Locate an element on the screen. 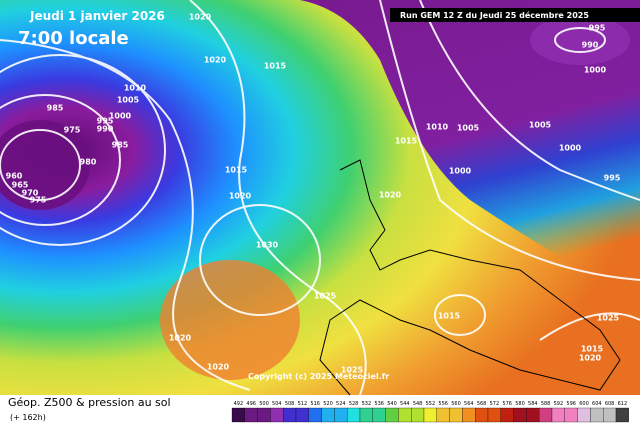 This screenshot has height=427, width=640. colorbar-label: 584 is located at coordinates (533, 404).